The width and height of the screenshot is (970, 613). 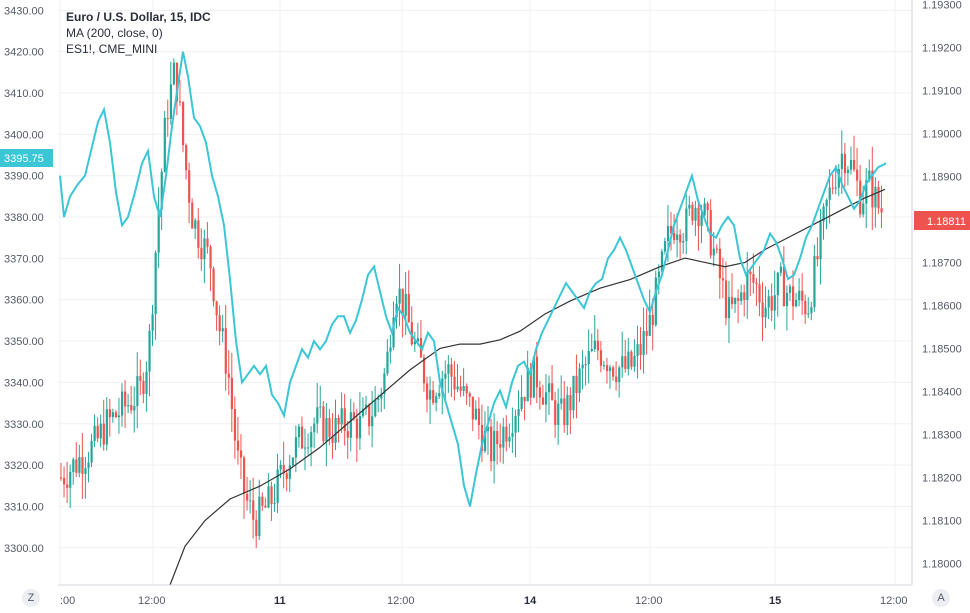 I want to click on right-axis-tick-label: 1.18200, so click(x=942, y=478).